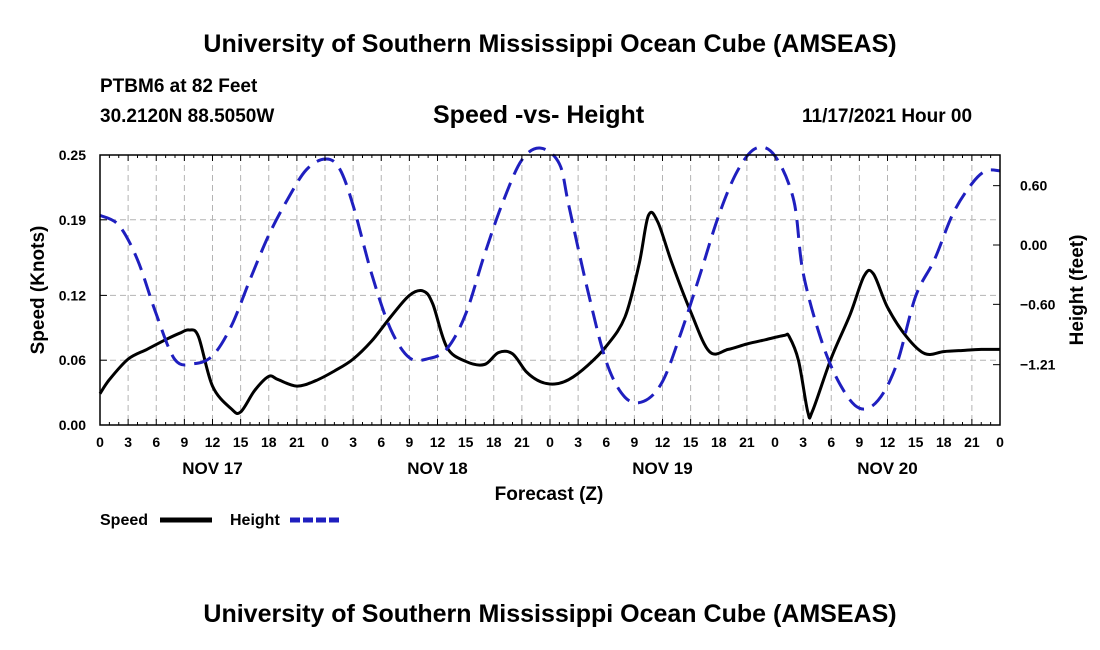  Describe the element at coordinates (124, 520) in the screenshot. I see `legend-speed-label: Speed` at that location.